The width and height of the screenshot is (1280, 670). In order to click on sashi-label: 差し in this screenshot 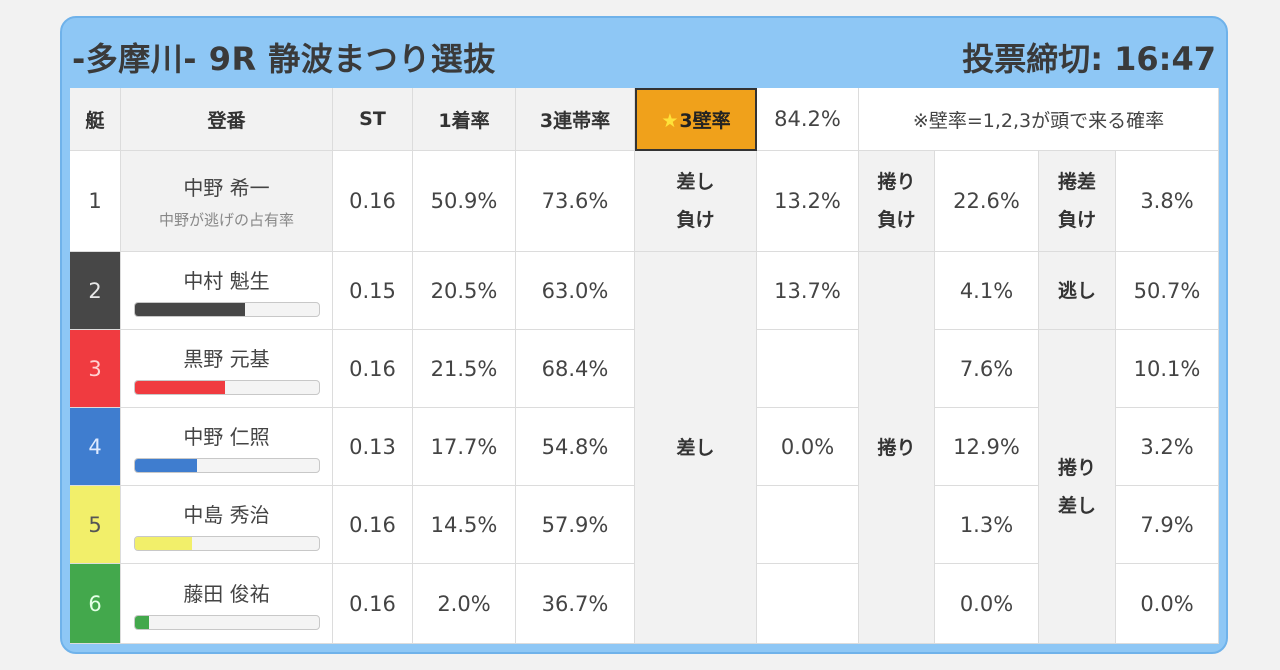, I will do `click(696, 448)`.